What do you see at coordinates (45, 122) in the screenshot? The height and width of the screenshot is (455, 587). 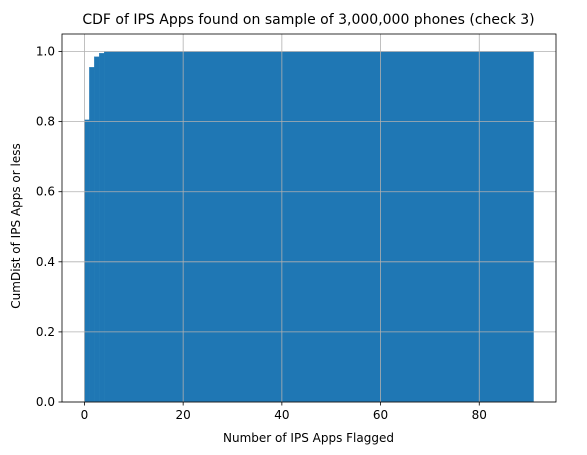 I see `y-tick-label-4: 0.8` at bounding box center [45, 122].